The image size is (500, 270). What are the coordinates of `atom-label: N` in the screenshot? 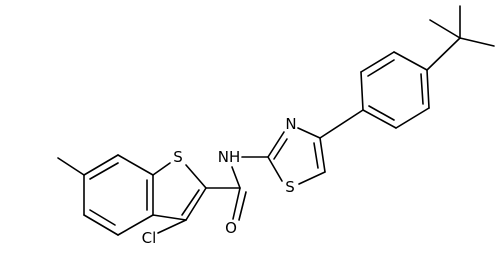 It's located at (290, 124).